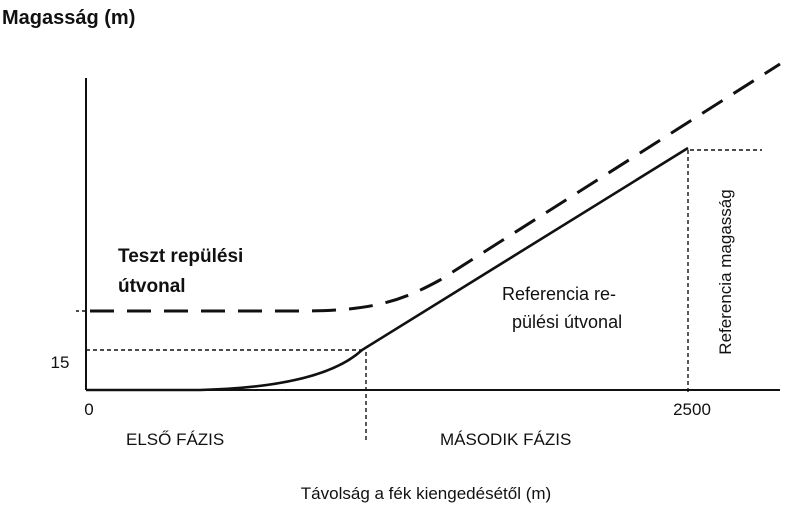 The width and height of the screenshot is (800, 509). Describe the element at coordinates (68, 18) in the screenshot. I see `y-axis-title: Magasság (m)` at that location.